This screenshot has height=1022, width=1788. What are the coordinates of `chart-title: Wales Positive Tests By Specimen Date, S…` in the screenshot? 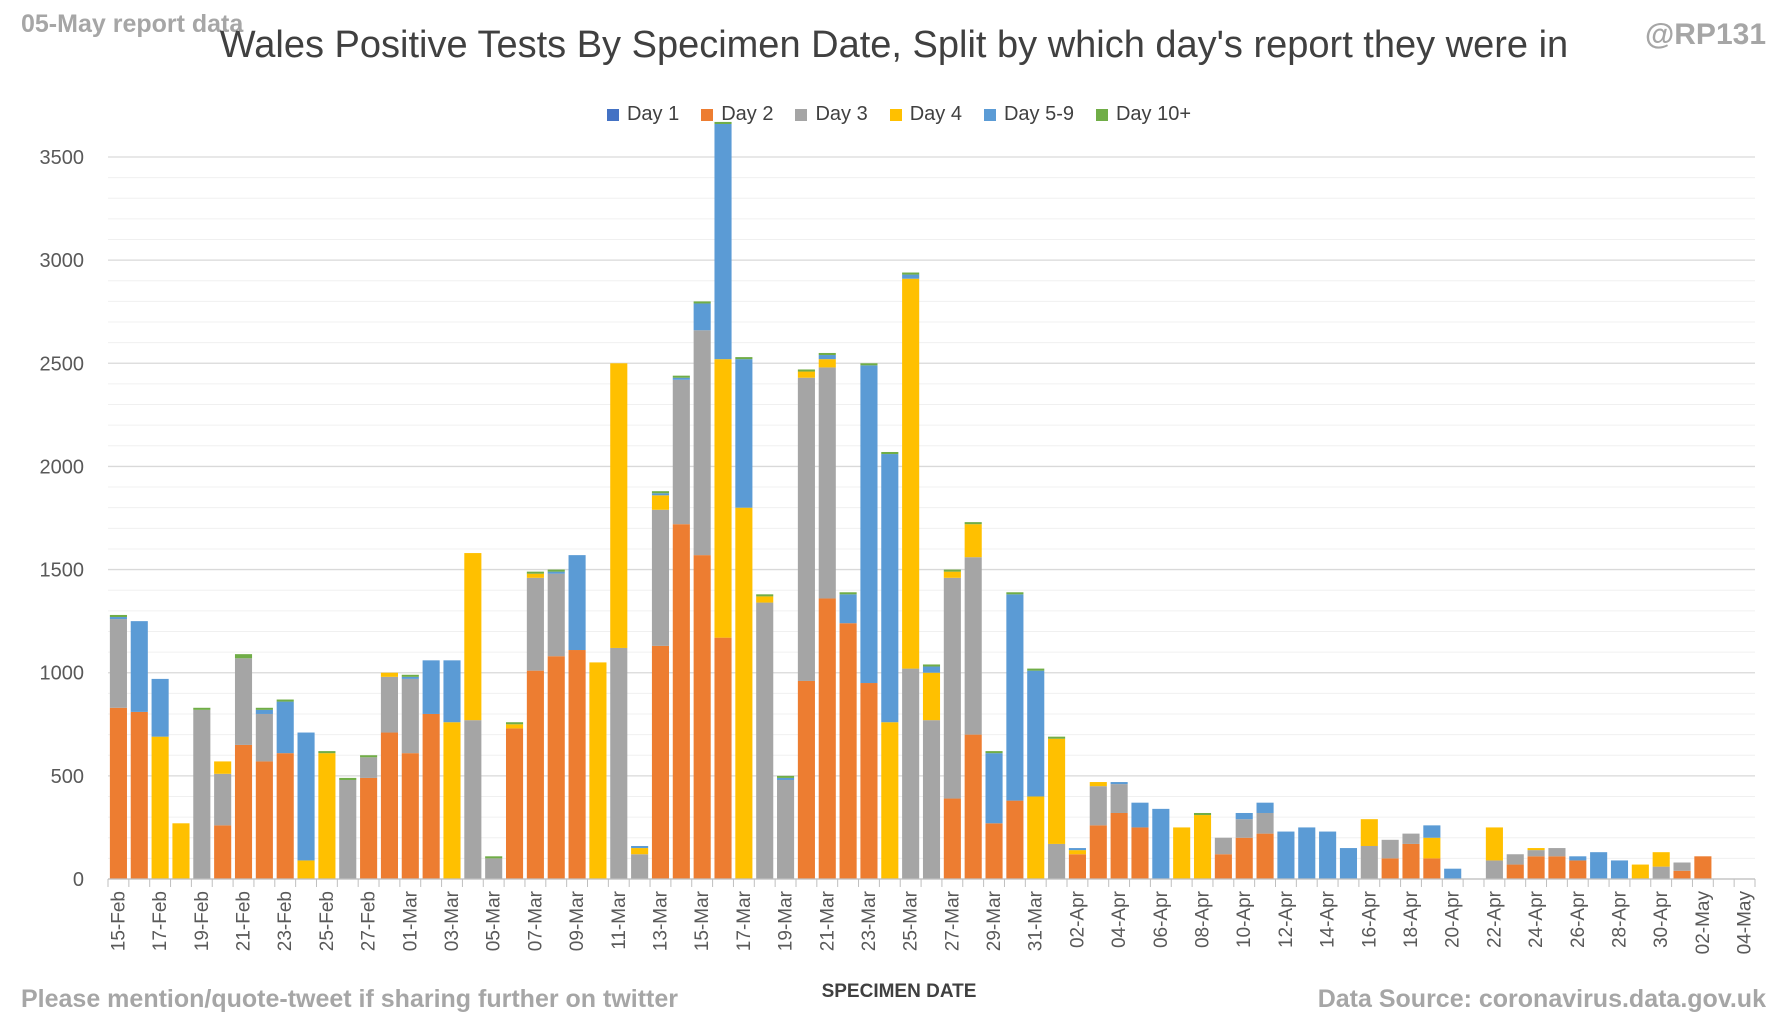 It's located at (894, 45).